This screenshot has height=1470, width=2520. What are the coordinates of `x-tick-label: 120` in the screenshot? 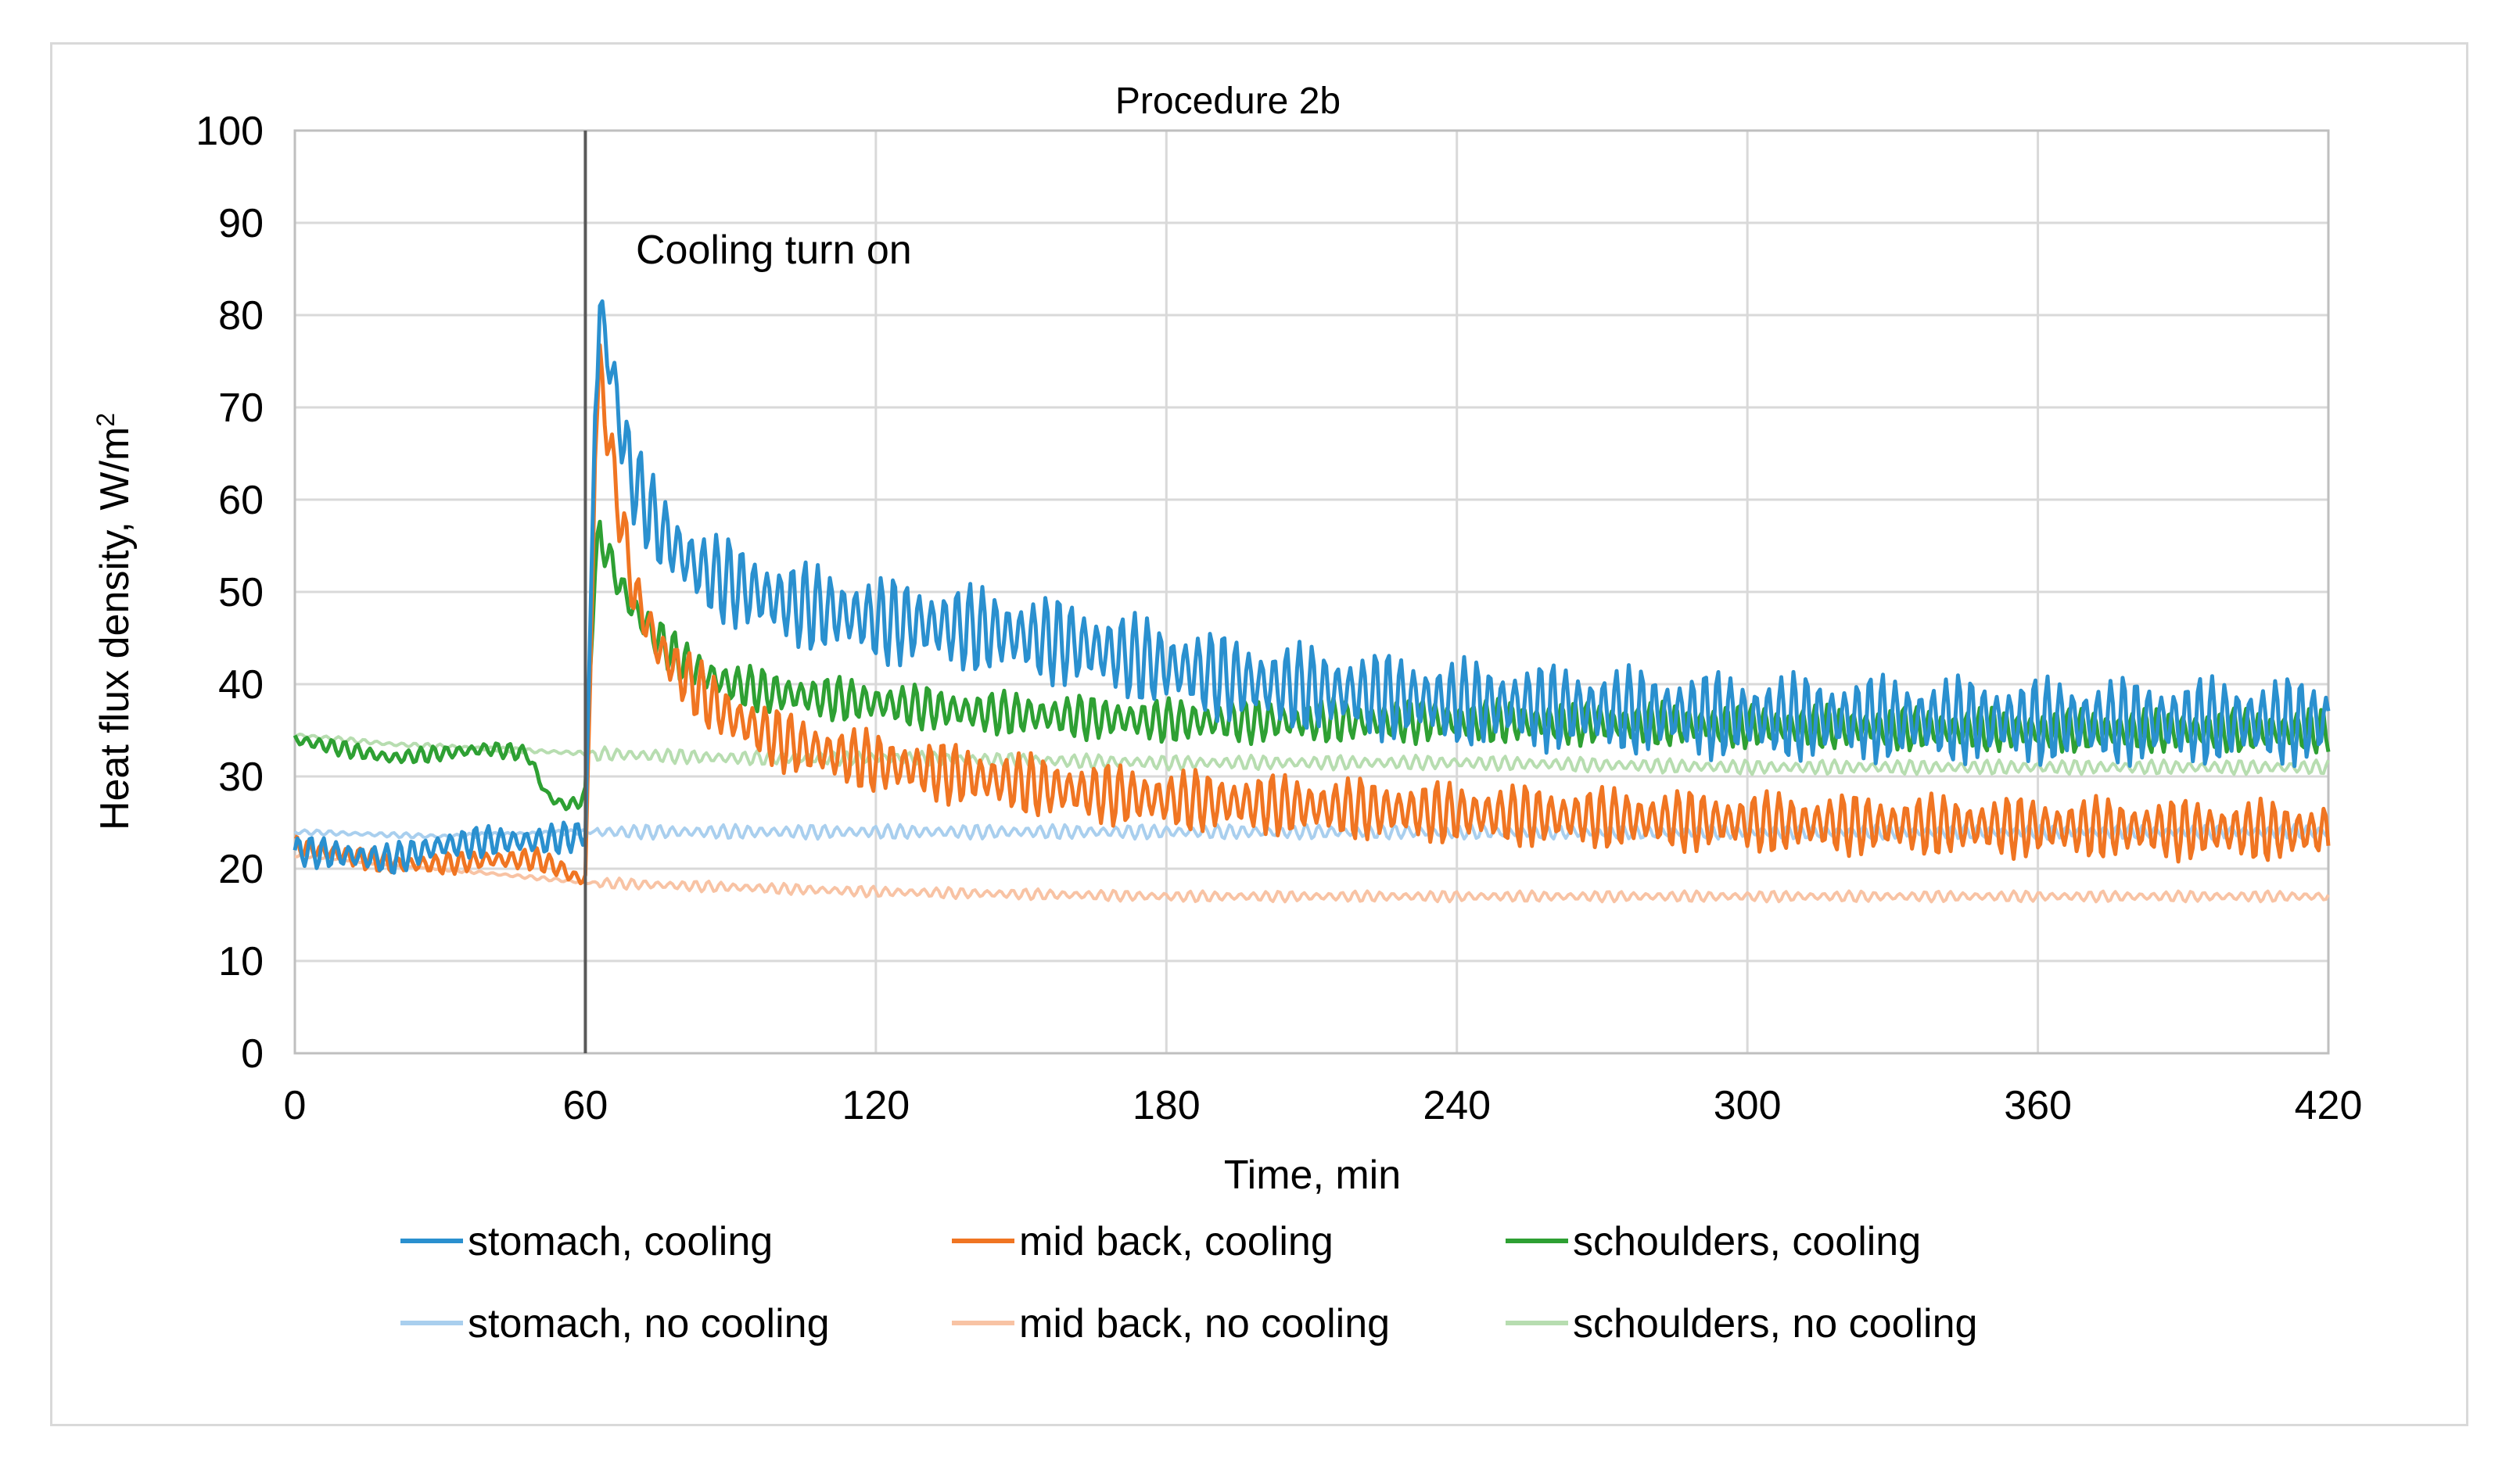 It's located at (876, 1105).